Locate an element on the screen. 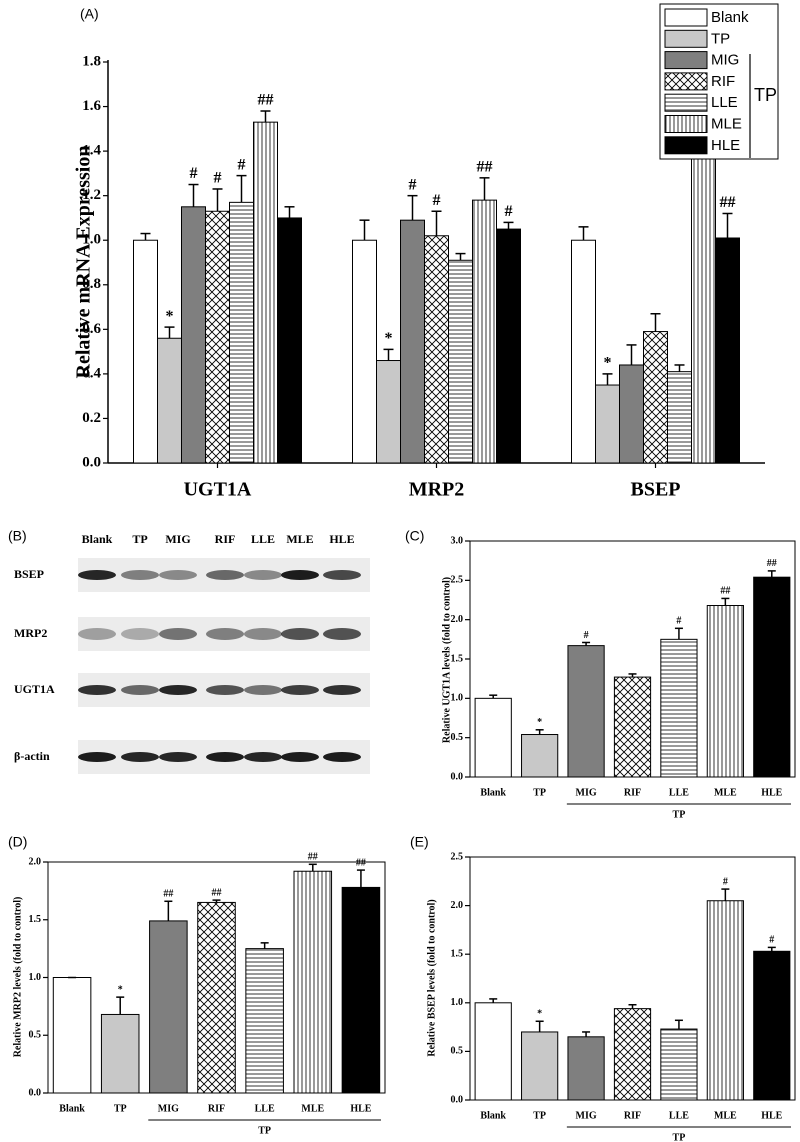  y-tick-label: 1.0 is located at coordinates (457, 698).